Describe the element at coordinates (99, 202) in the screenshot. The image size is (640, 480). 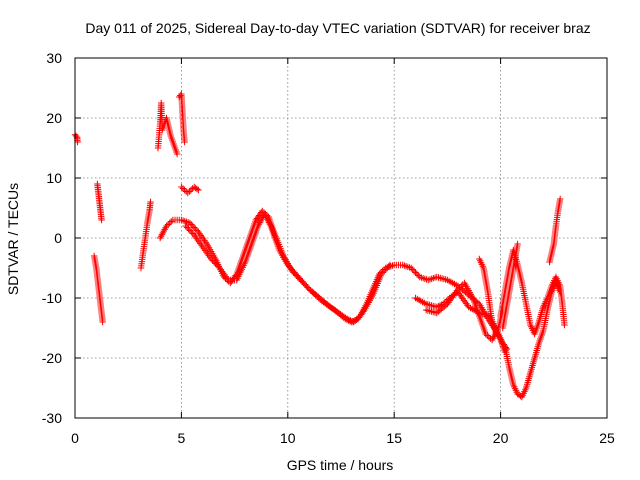
I see `series-arc-c` at that location.